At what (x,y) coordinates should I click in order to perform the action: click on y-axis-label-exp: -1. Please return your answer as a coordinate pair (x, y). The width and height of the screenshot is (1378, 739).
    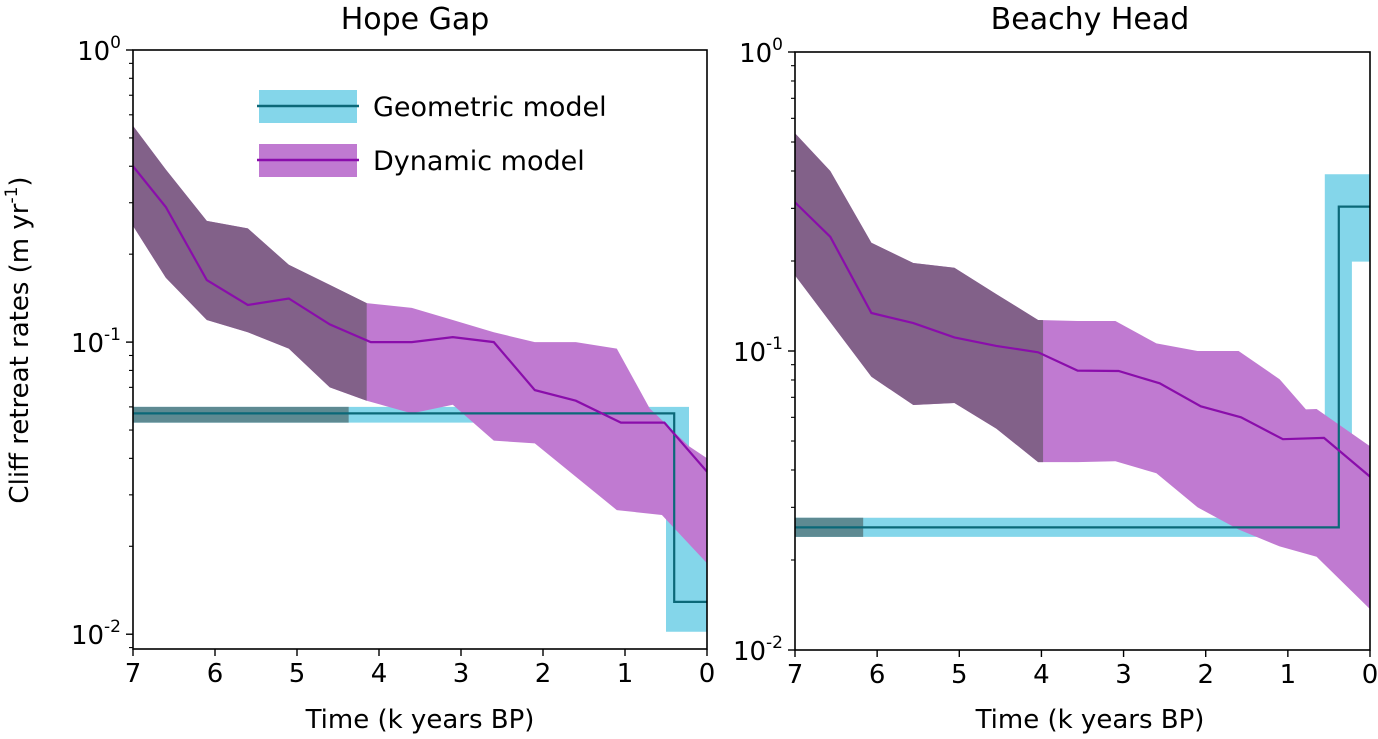
    Looking at the image, I should click on (12, 195).